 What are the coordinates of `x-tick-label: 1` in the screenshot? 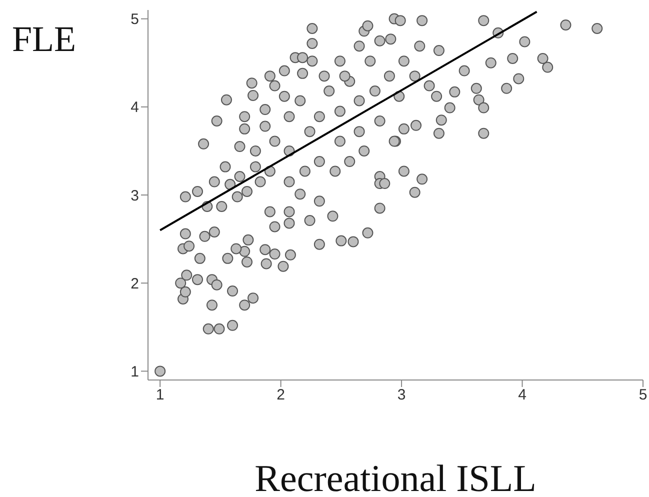 It's located at (160, 395).